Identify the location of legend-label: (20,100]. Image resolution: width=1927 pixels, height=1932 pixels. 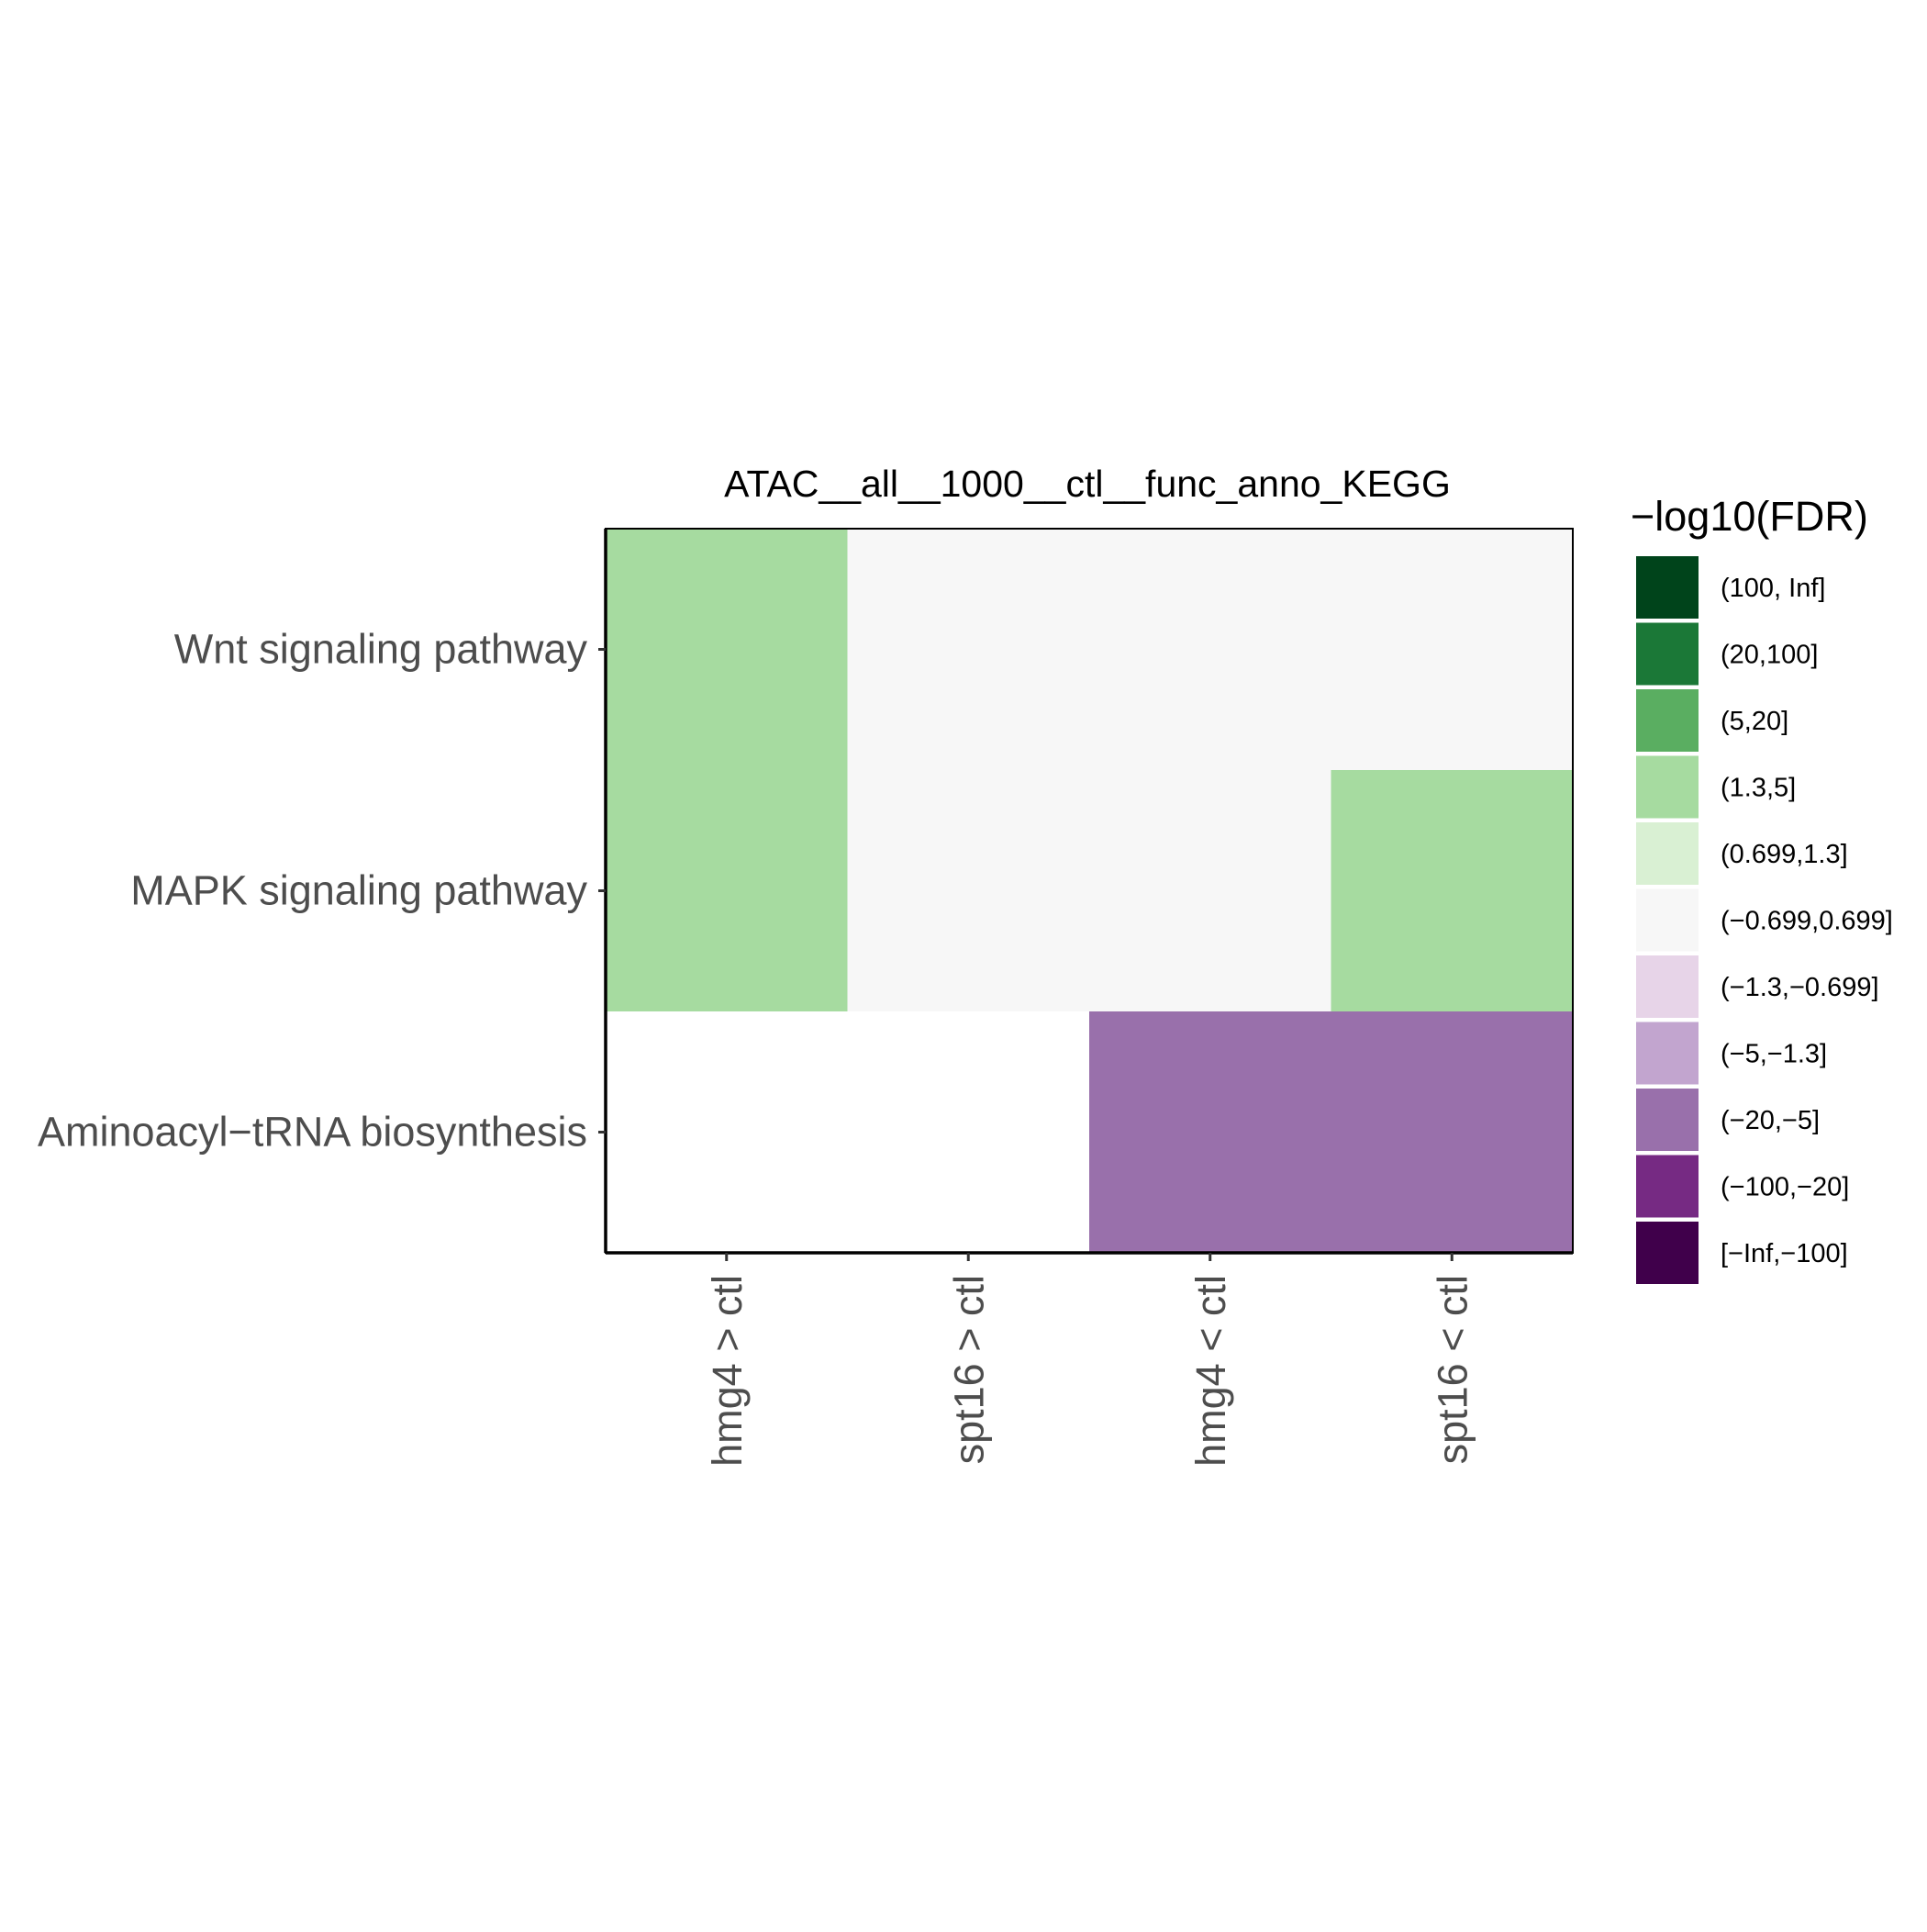
(1769, 655).